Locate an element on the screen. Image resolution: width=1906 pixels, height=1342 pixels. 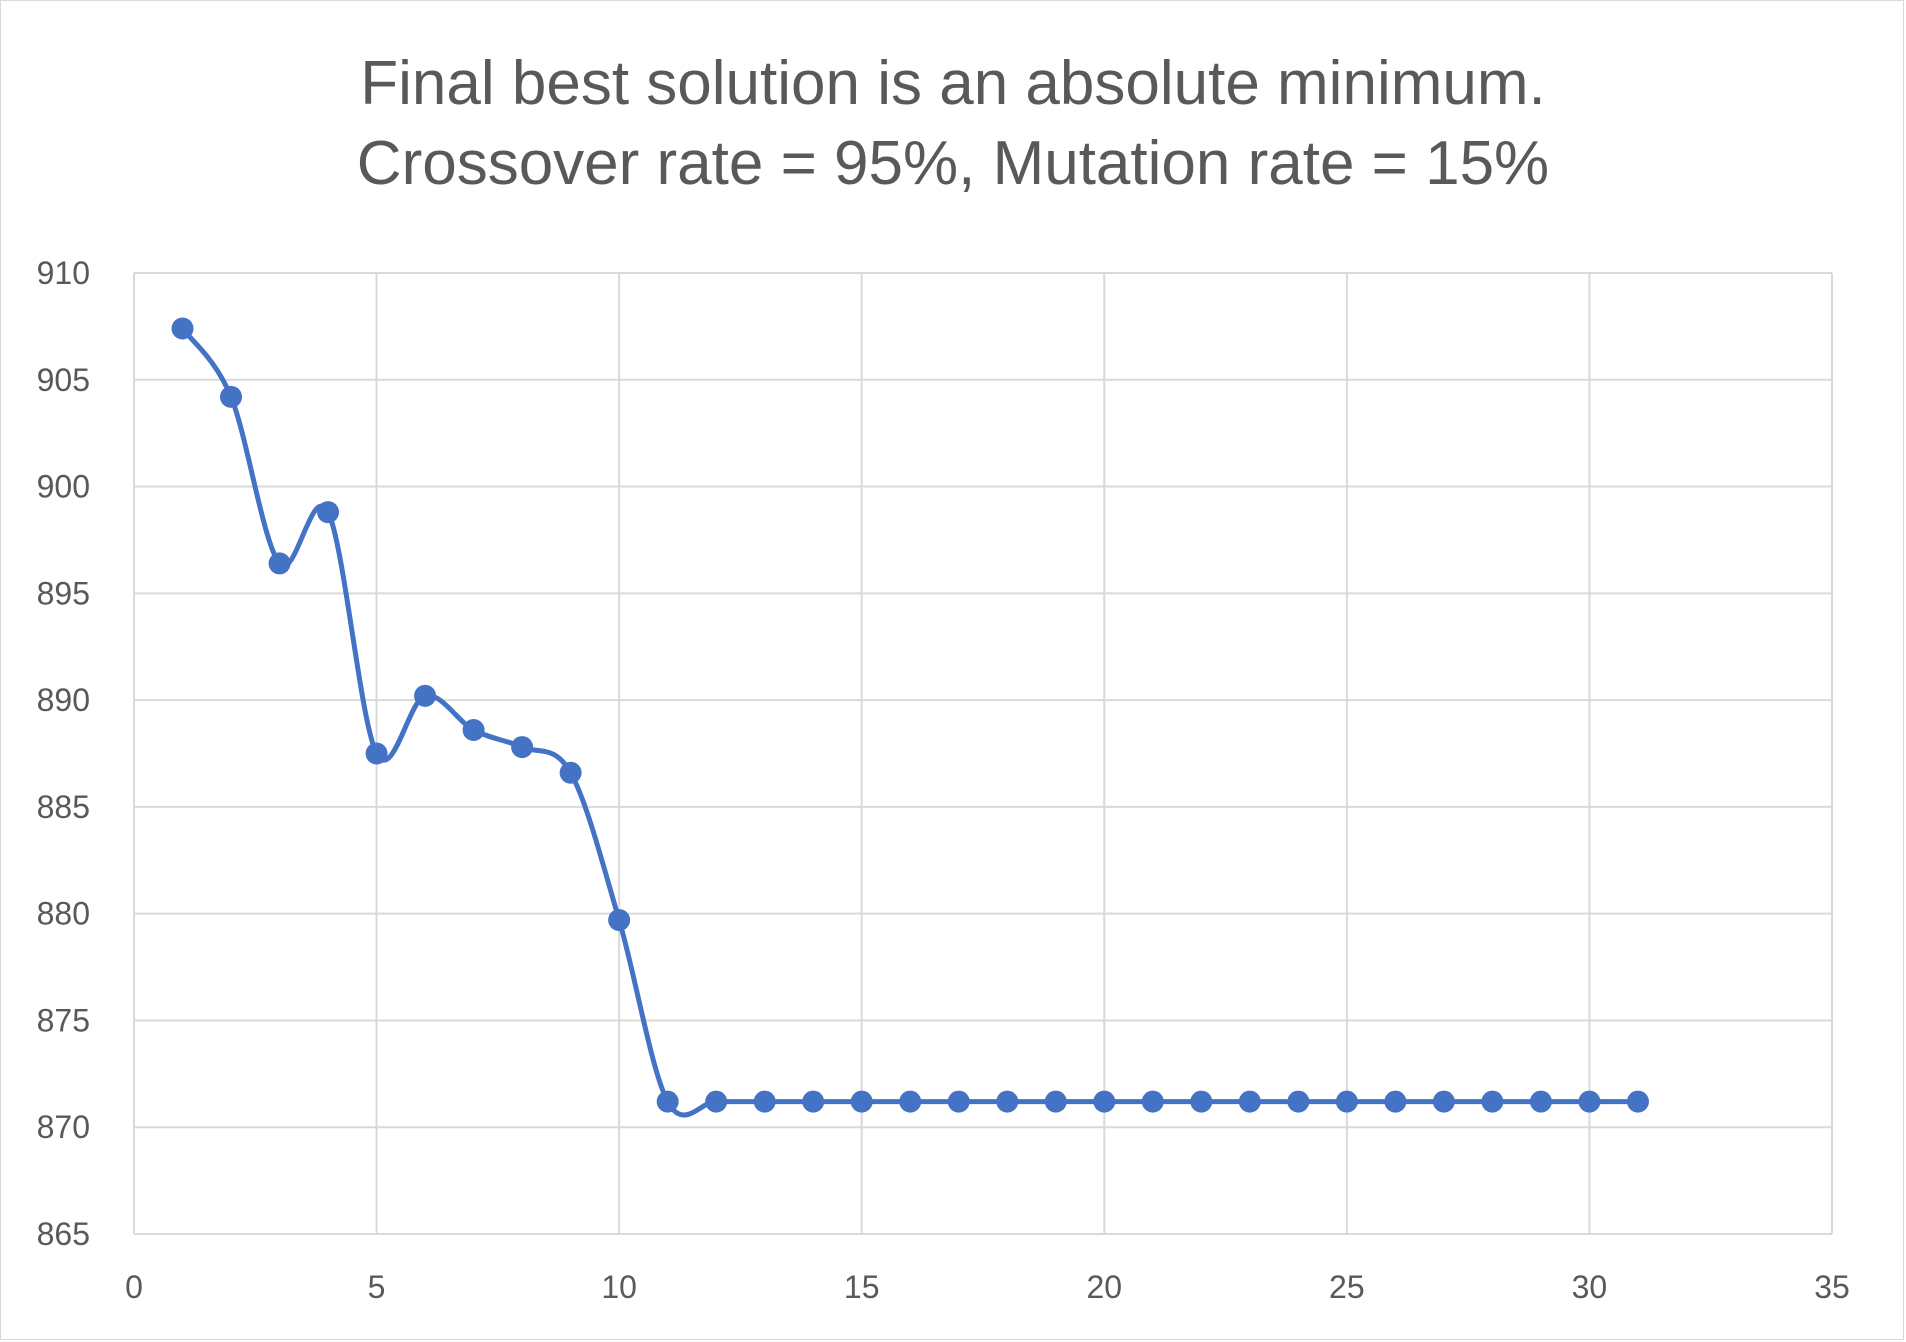
x-tick-label: 0 is located at coordinates (134, 1287).